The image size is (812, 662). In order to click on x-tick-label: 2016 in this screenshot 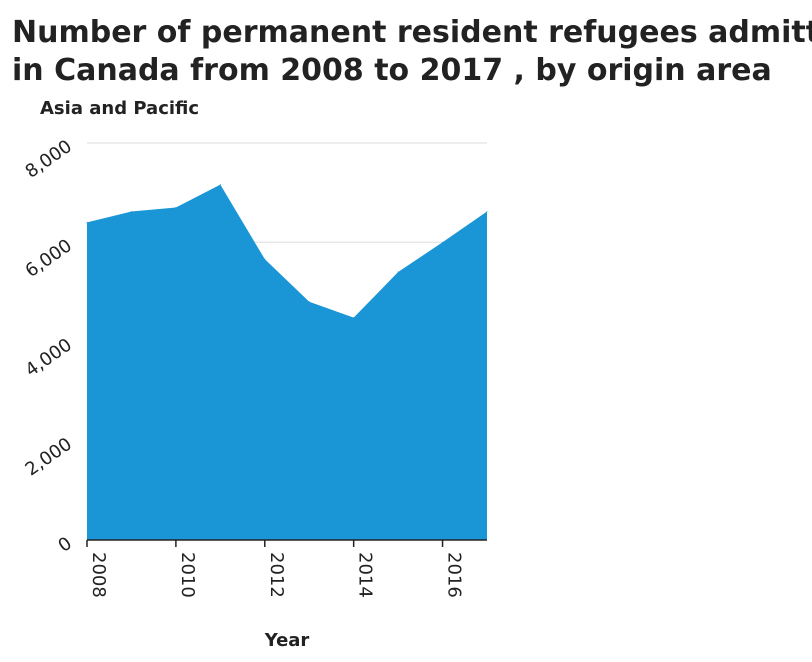, I will do `click(454, 575)`.